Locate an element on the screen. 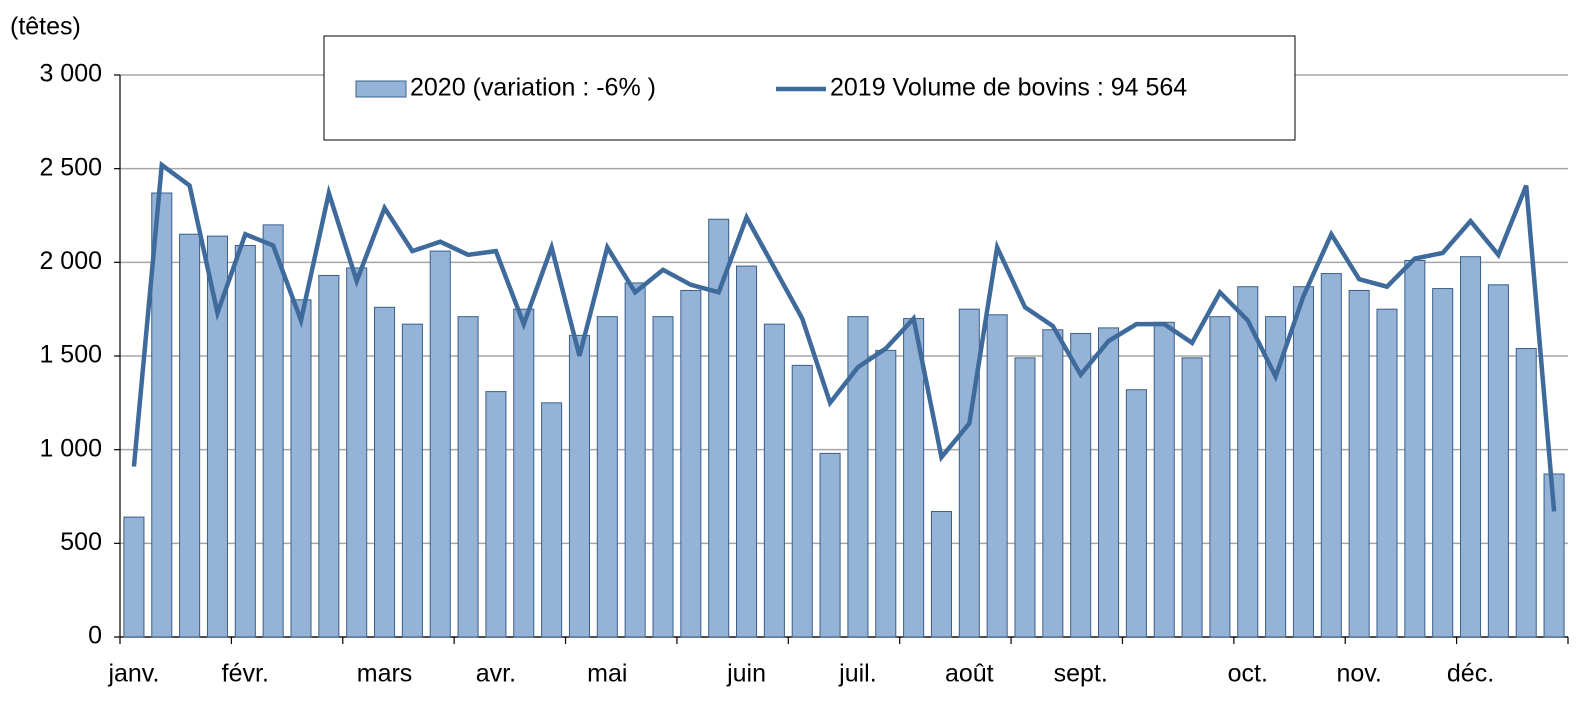 The height and width of the screenshot is (702, 1582). y-tick-label: 3 000 is located at coordinates (70, 74).